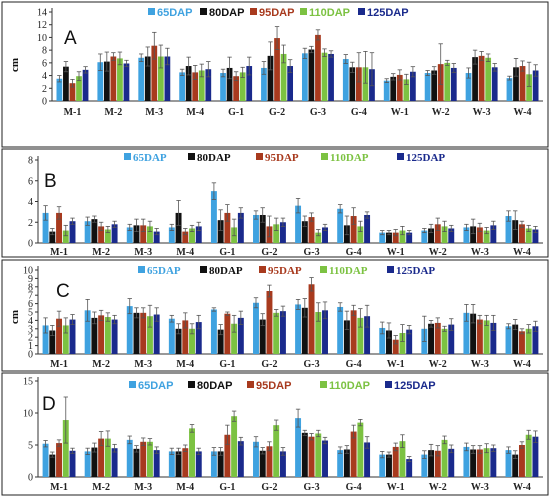 This screenshot has height=497, width=550. What do you see at coordinates (396, 252) in the screenshot?
I see `x-tick-label: W-1` at bounding box center [396, 252].